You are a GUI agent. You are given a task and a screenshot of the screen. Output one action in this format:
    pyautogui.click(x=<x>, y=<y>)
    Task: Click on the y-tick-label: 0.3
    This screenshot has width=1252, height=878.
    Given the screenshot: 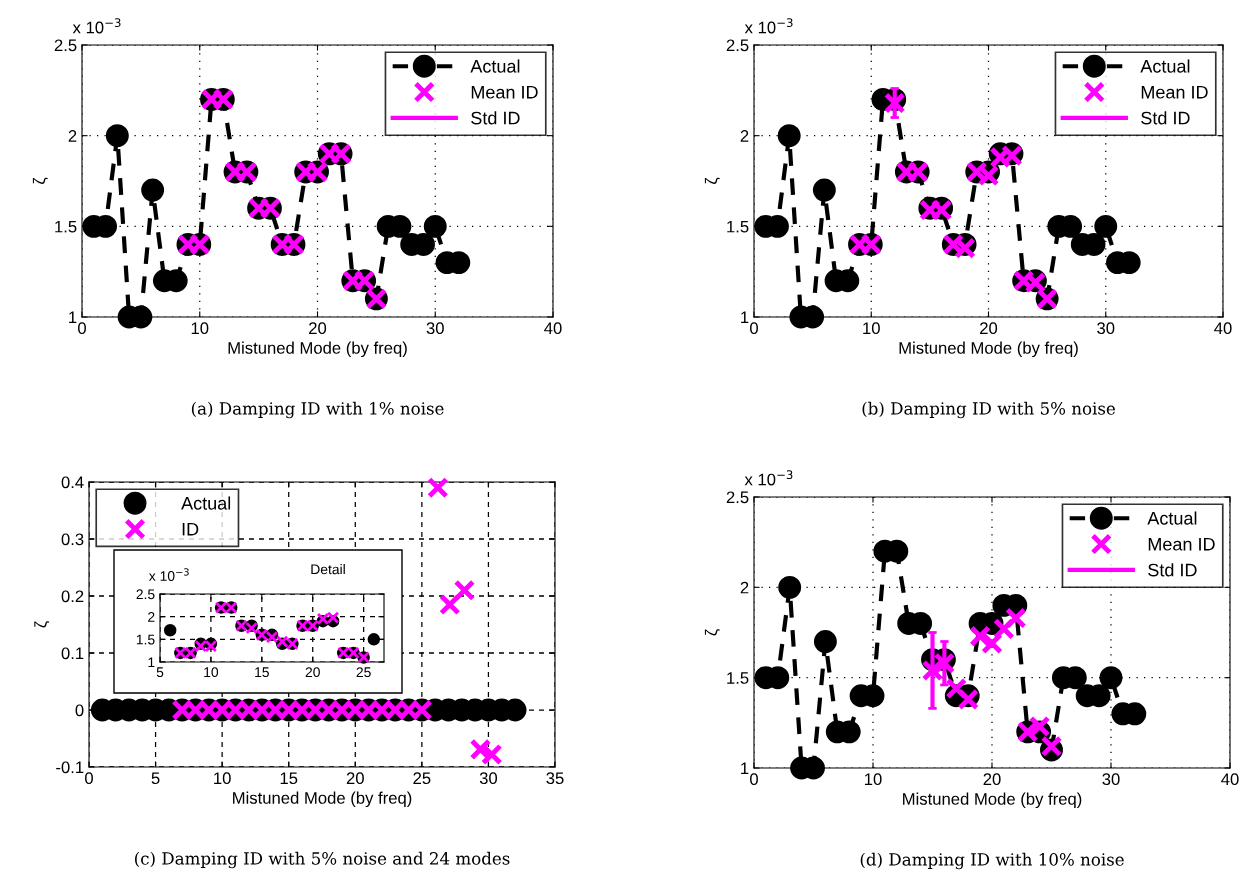 What is the action you would take?
    pyautogui.click(x=72, y=539)
    